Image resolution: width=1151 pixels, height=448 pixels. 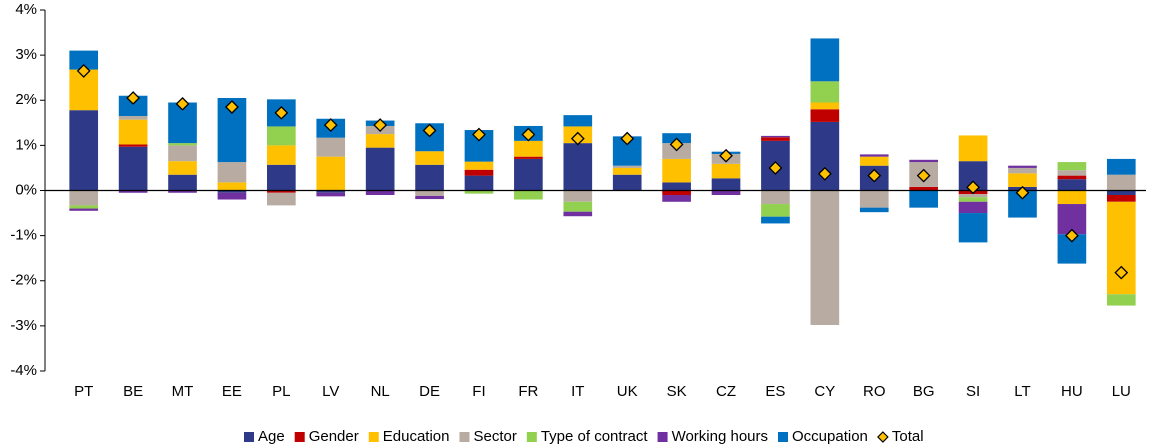 What do you see at coordinates (577, 391) in the screenshot?
I see `x-tick-label: IT` at bounding box center [577, 391].